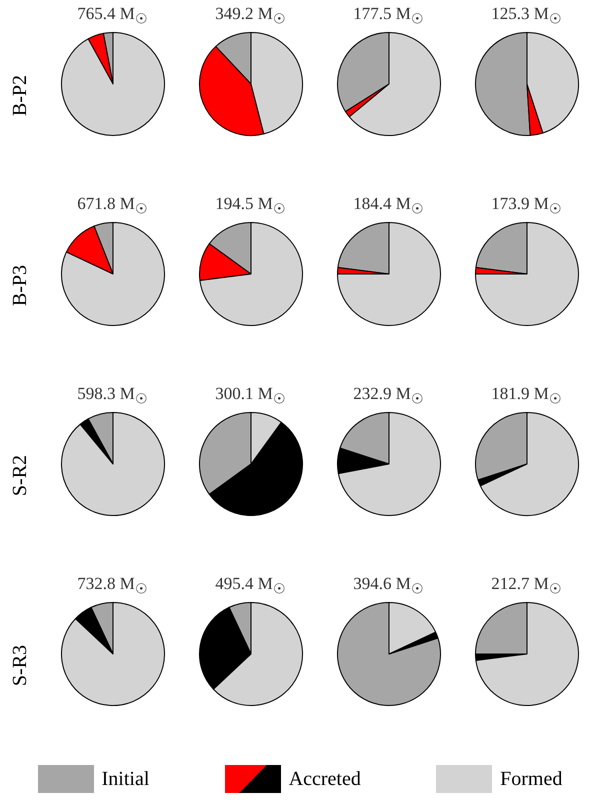 The image size is (606, 802). I want to click on chart-title: 732.8 M$_{☉}$, so click(112, 585).